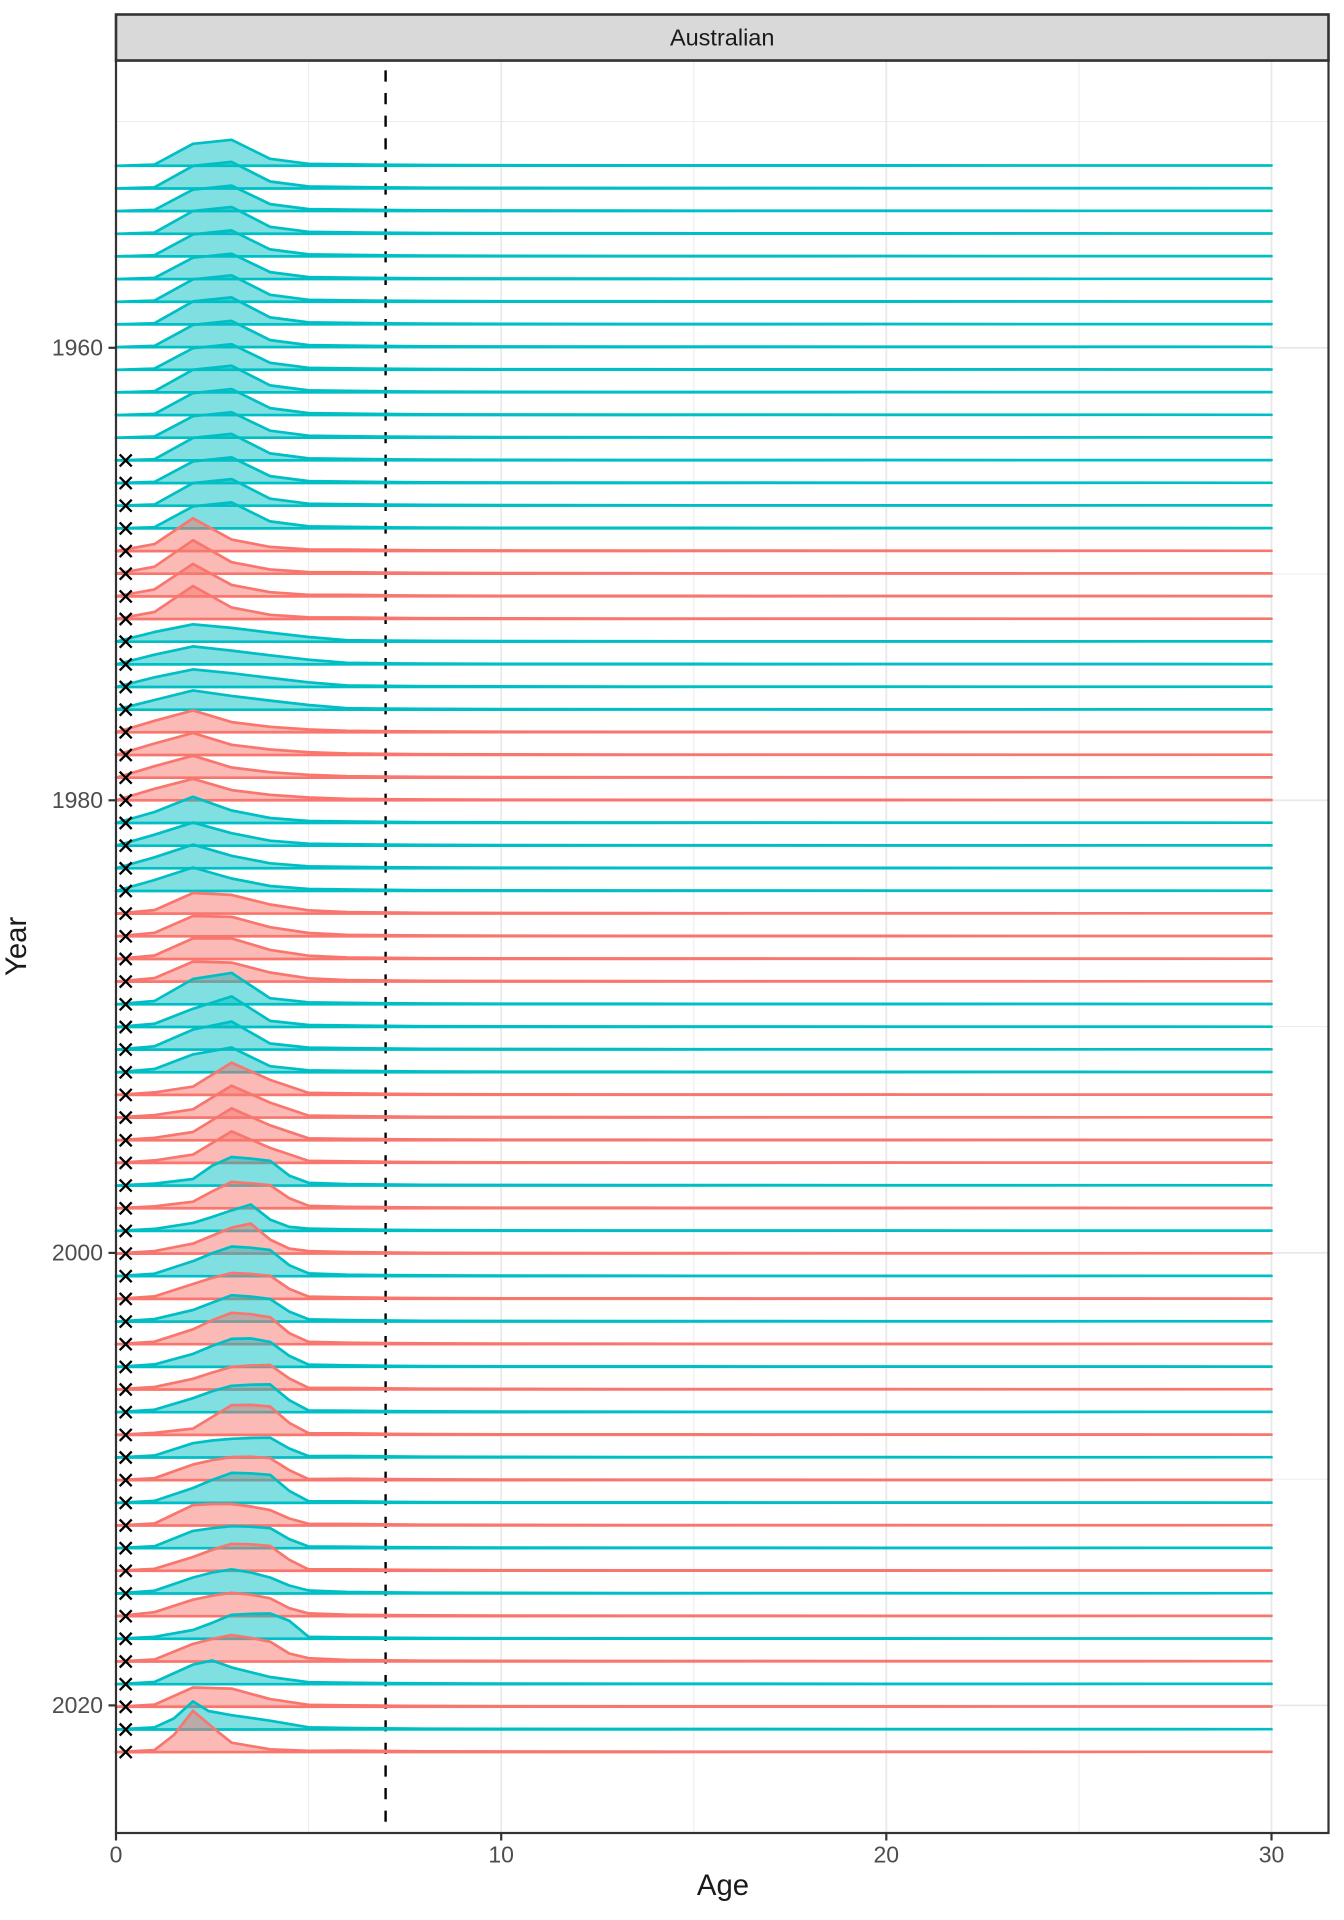 The height and width of the screenshot is (1920, 1344). What do you see at coordinates (116, 1855) in the screenshot?
I see `svg-text: 0` at bounding box center [116, 1855].